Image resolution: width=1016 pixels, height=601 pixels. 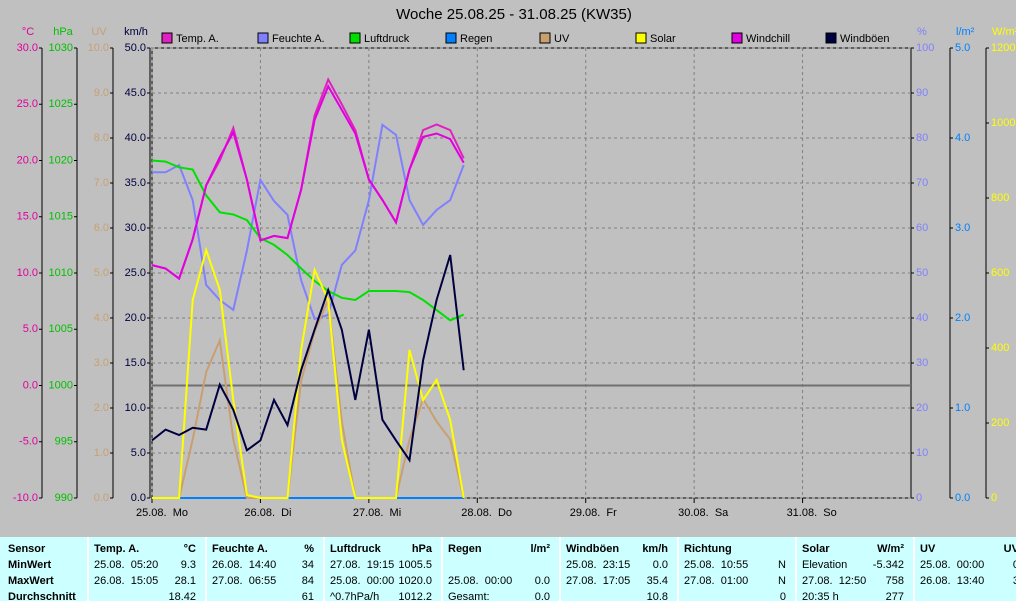 I want to click on table-cell: 27.08. 17:05, so click(x=598, y=581).